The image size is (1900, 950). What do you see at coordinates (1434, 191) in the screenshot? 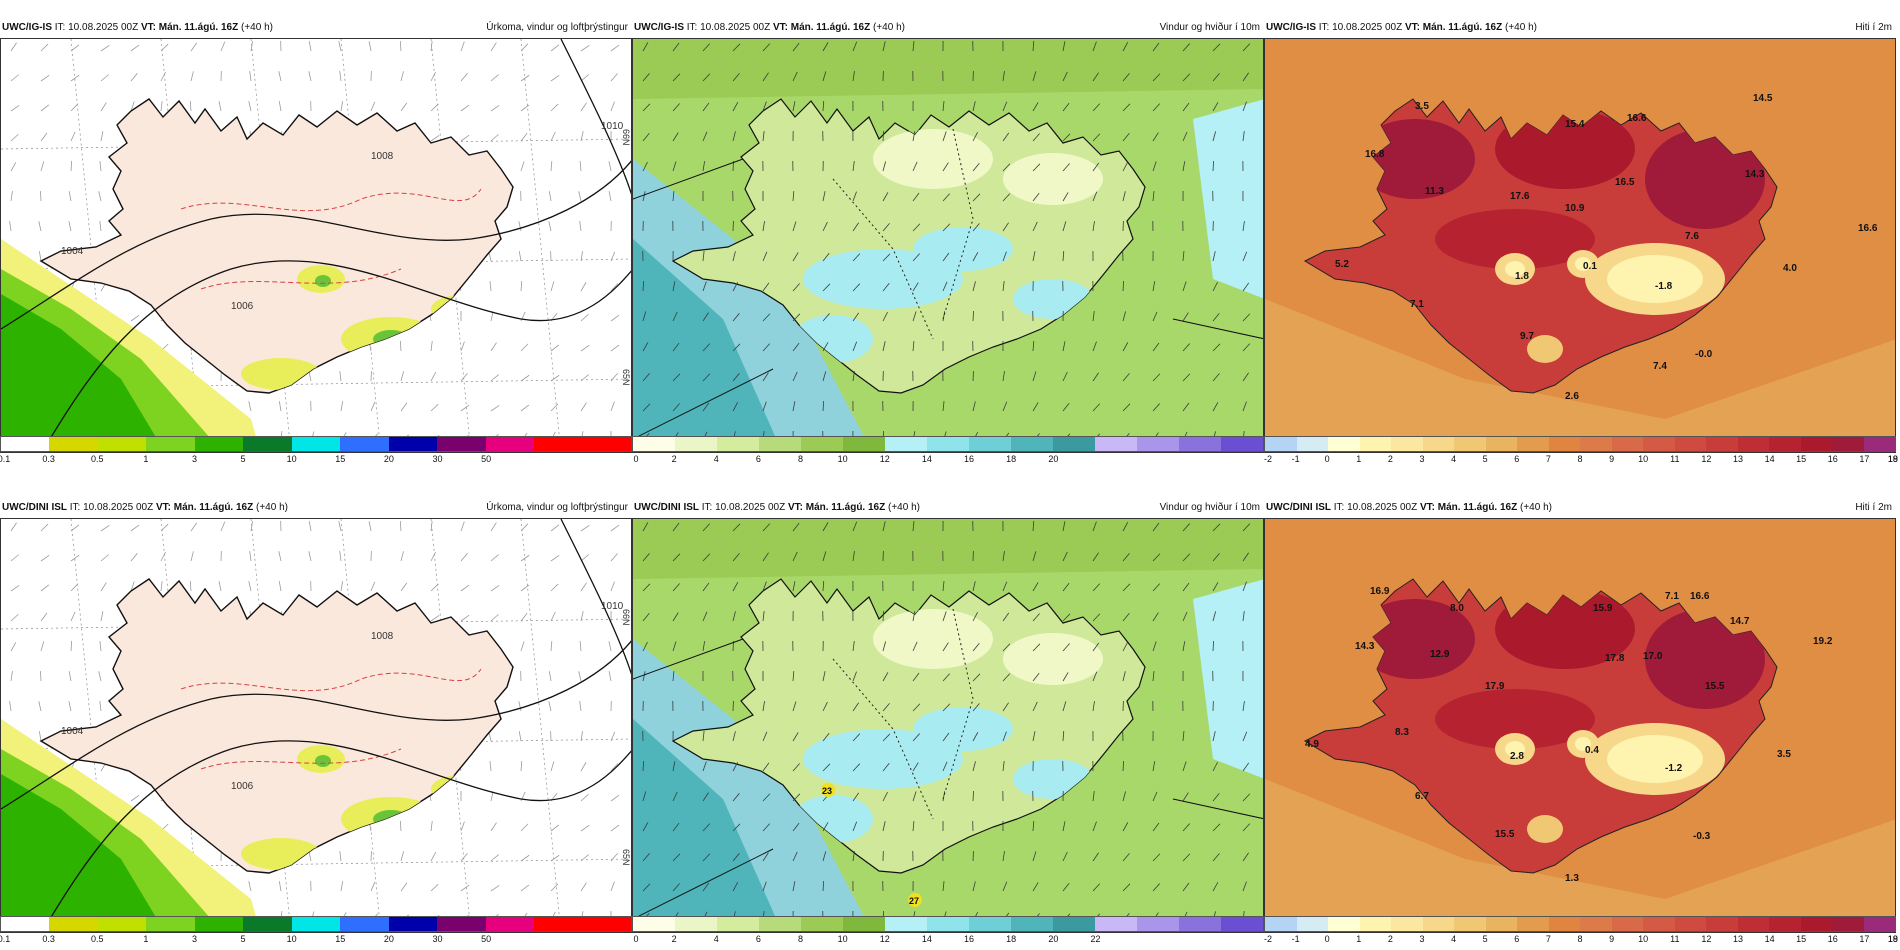
I see `temperature-label: 11.3` at bounding box center [1434, 191].